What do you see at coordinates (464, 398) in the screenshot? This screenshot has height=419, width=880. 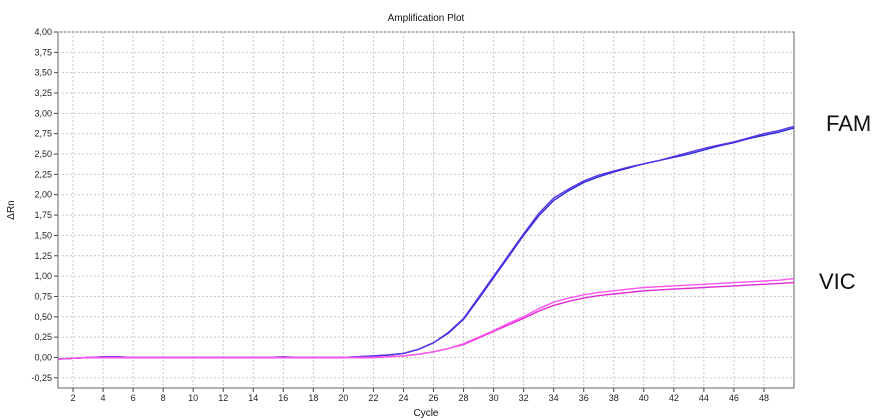 I see `x-tick-label: 28` at bounding box center [464, 398].